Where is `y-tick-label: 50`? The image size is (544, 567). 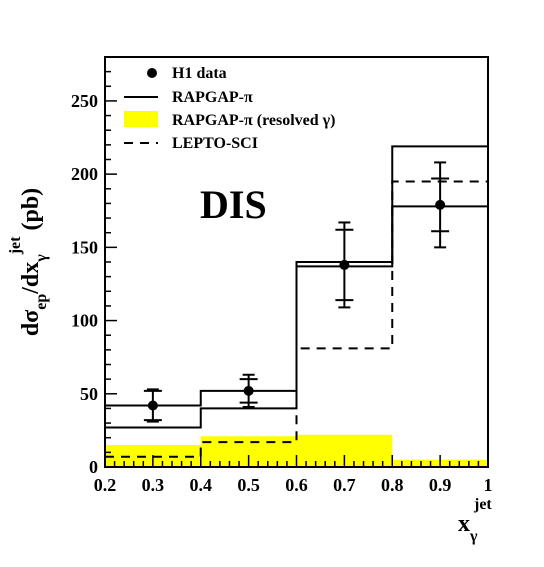
y-tick-label: 50 is located at coordinates (89, 394).